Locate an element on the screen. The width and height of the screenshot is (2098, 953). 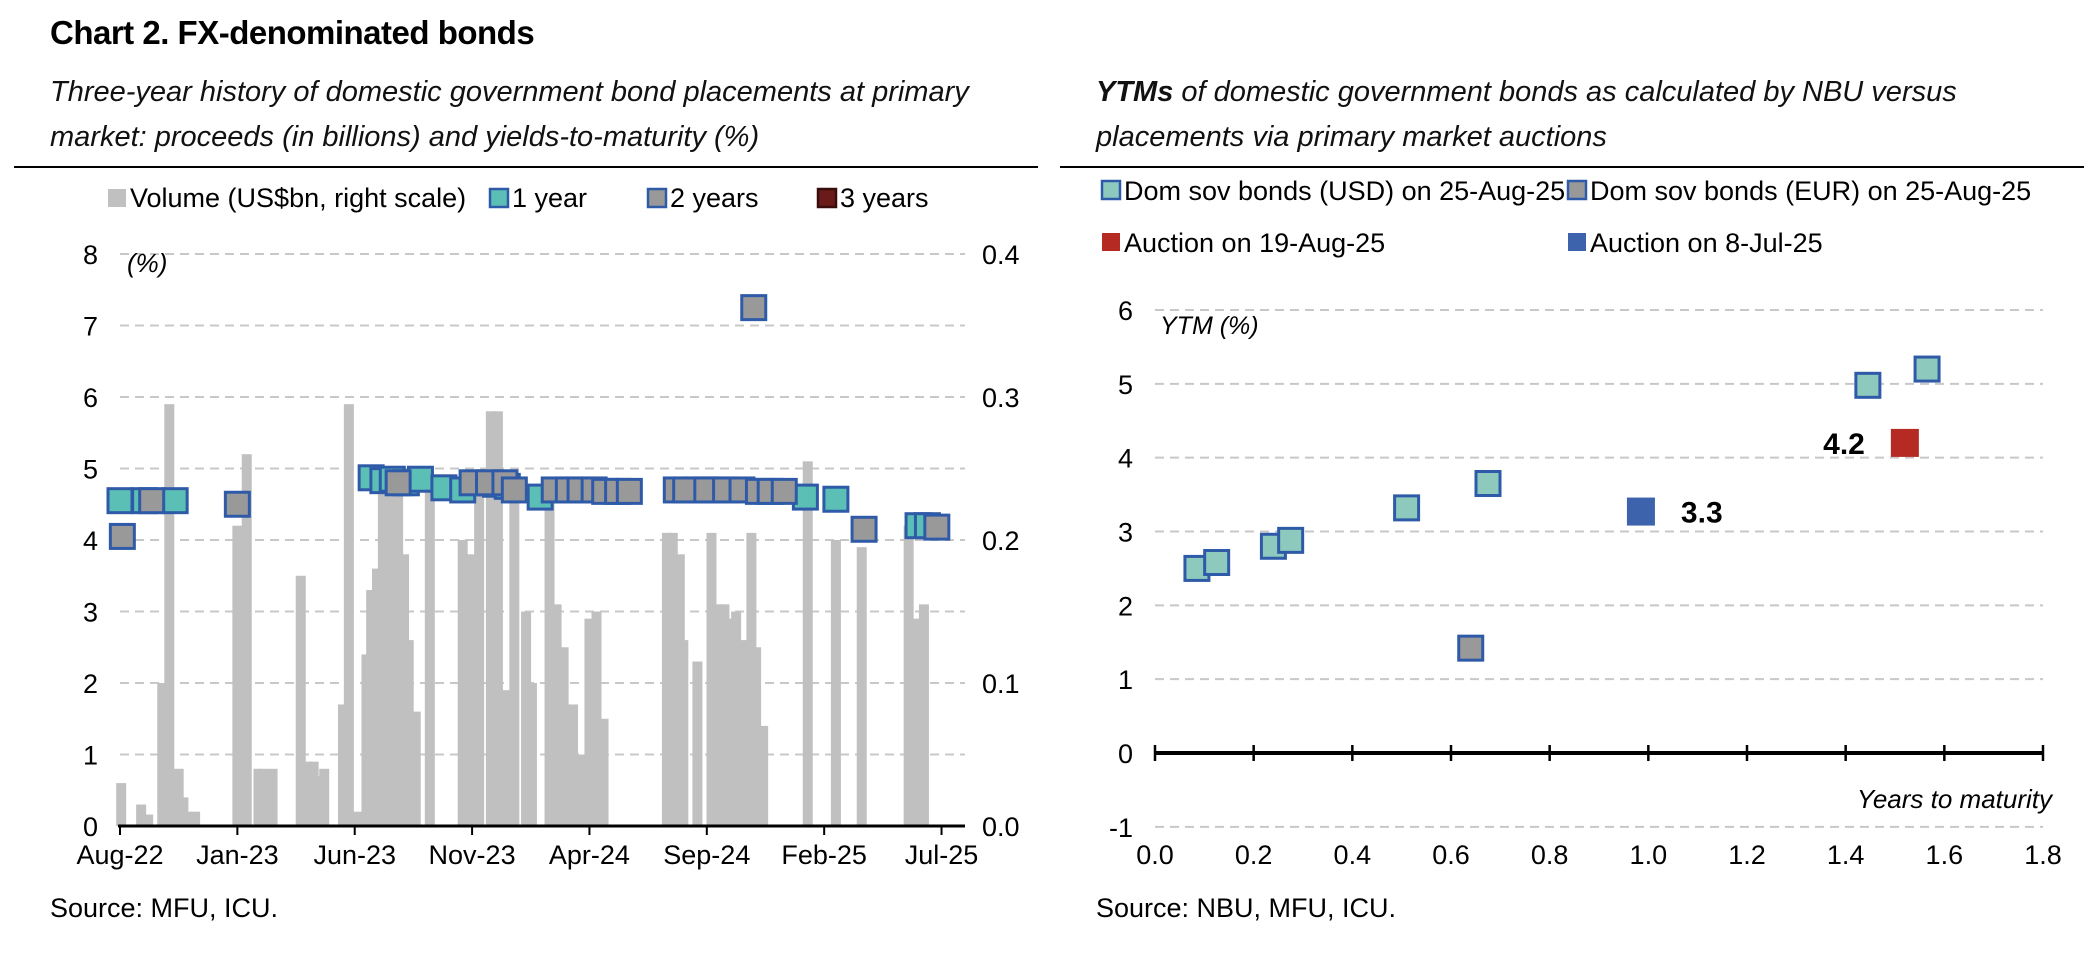
right-x-tick-label: 0.6 is located at coordinates (1451, 855).